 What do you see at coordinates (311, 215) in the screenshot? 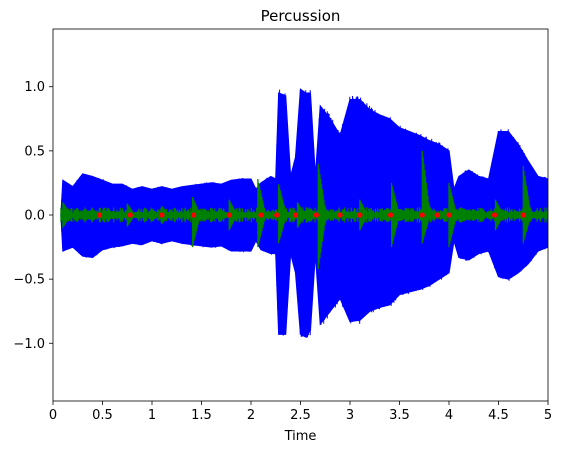
I see `onset-markers` at bounding box center [311, 215].